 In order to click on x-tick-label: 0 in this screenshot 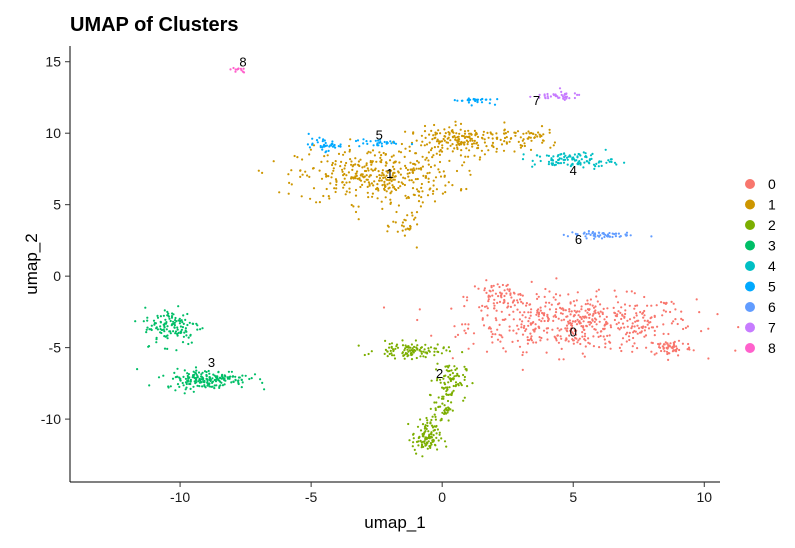, I will do `click(442, 497)`.